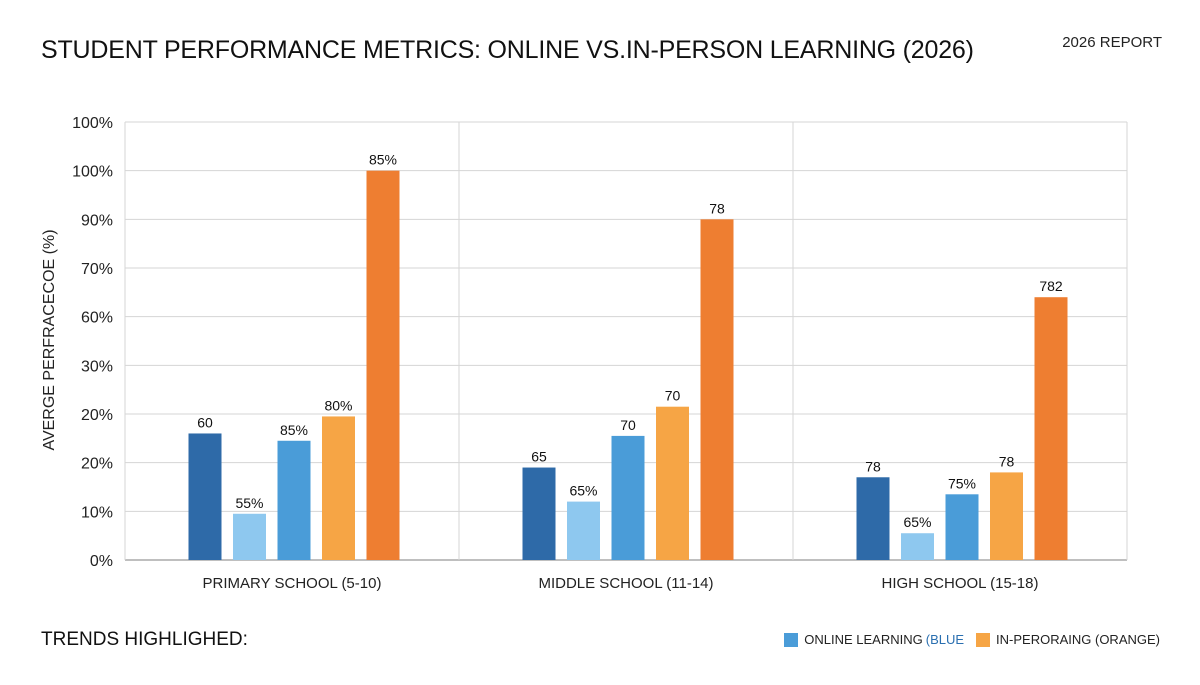  Describe the element at coordinates (101, 561) in the screenshot. I see `y-tick-label: 0%` at that location.